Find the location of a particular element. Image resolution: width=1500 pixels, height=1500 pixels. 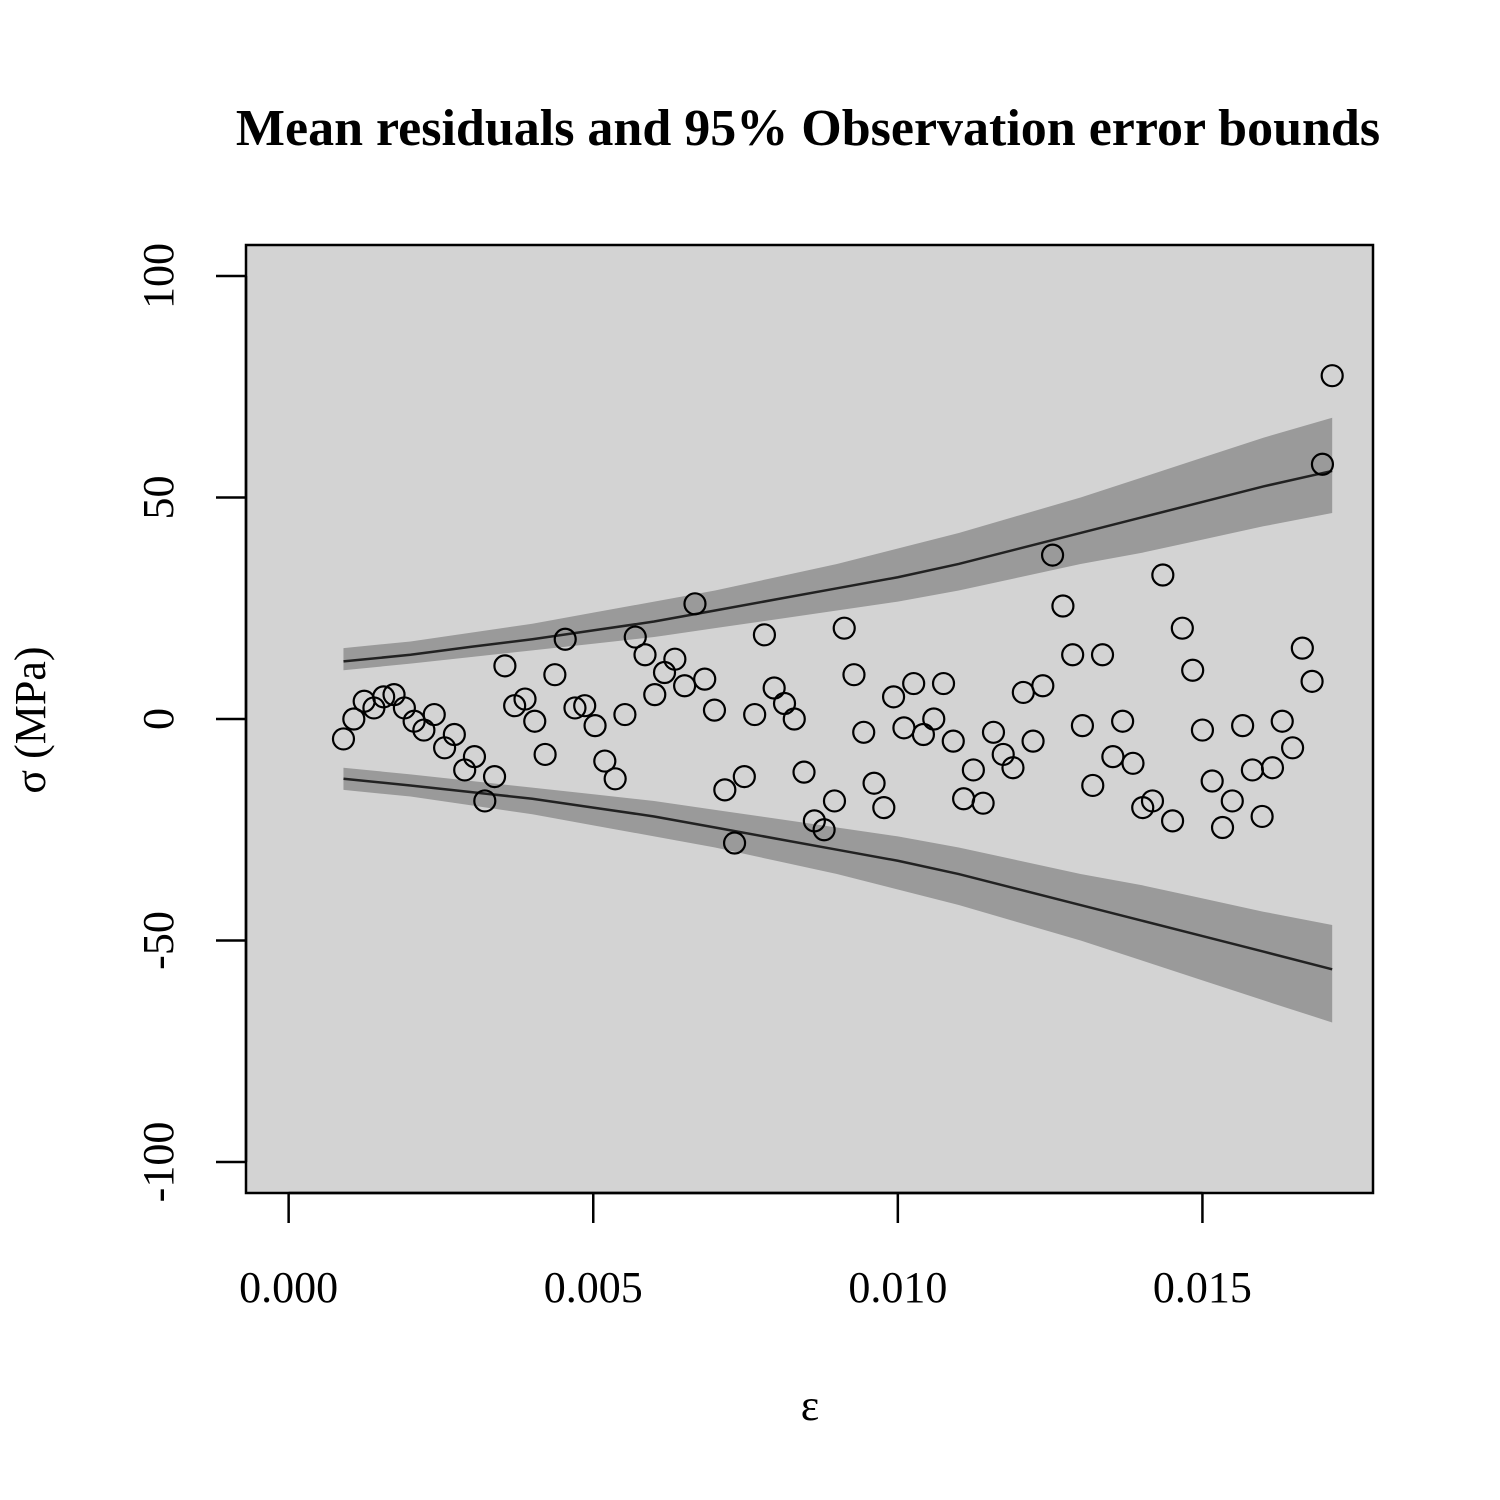

upper-bound-band is located at coordinates (838, 544).